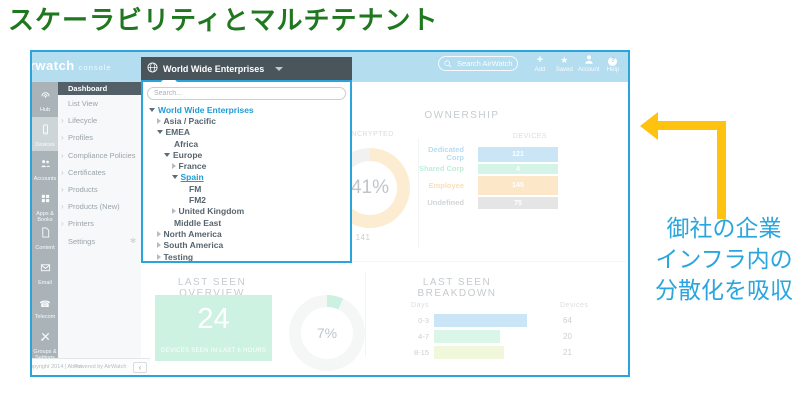 This screenshot has height=401, width=800. I want to click on ownership-row: Shared Corp 4, so click(488, 169).